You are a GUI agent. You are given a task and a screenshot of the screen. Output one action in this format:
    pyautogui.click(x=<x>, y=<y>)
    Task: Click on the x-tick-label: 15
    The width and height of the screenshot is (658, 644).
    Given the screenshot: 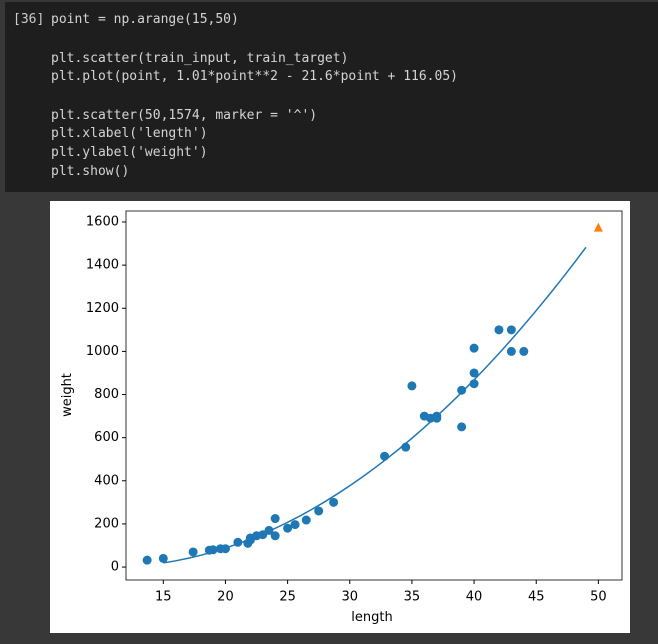 What is the action you would take?
    pyautogui.click(x=163, y=597)
    